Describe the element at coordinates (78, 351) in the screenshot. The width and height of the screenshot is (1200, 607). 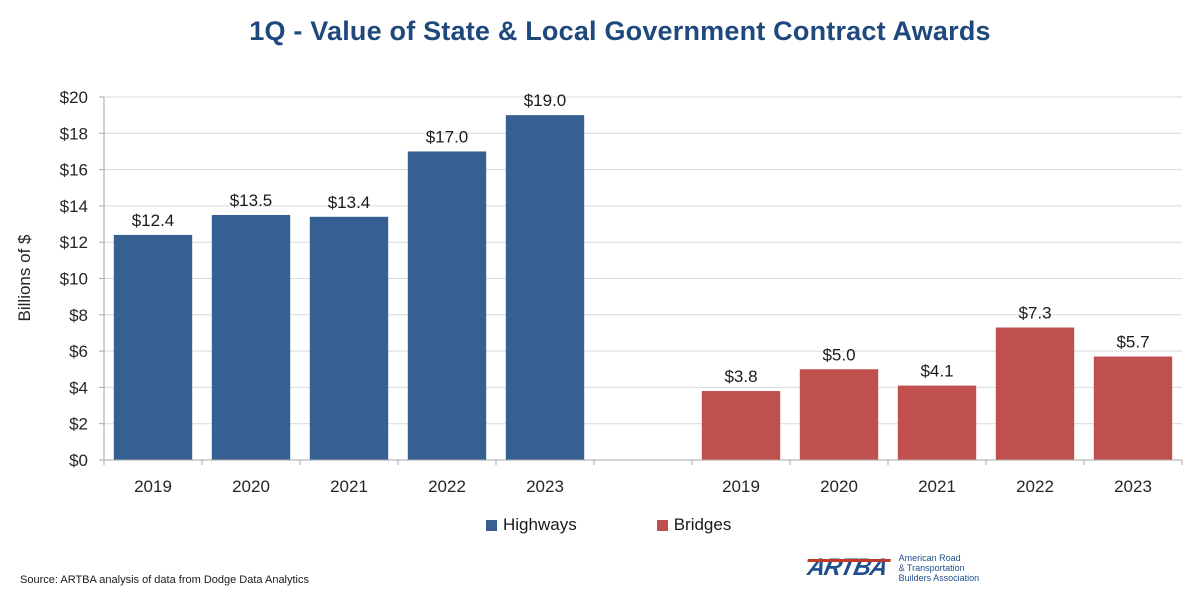
I see `y-tick-label: $6` at that location.